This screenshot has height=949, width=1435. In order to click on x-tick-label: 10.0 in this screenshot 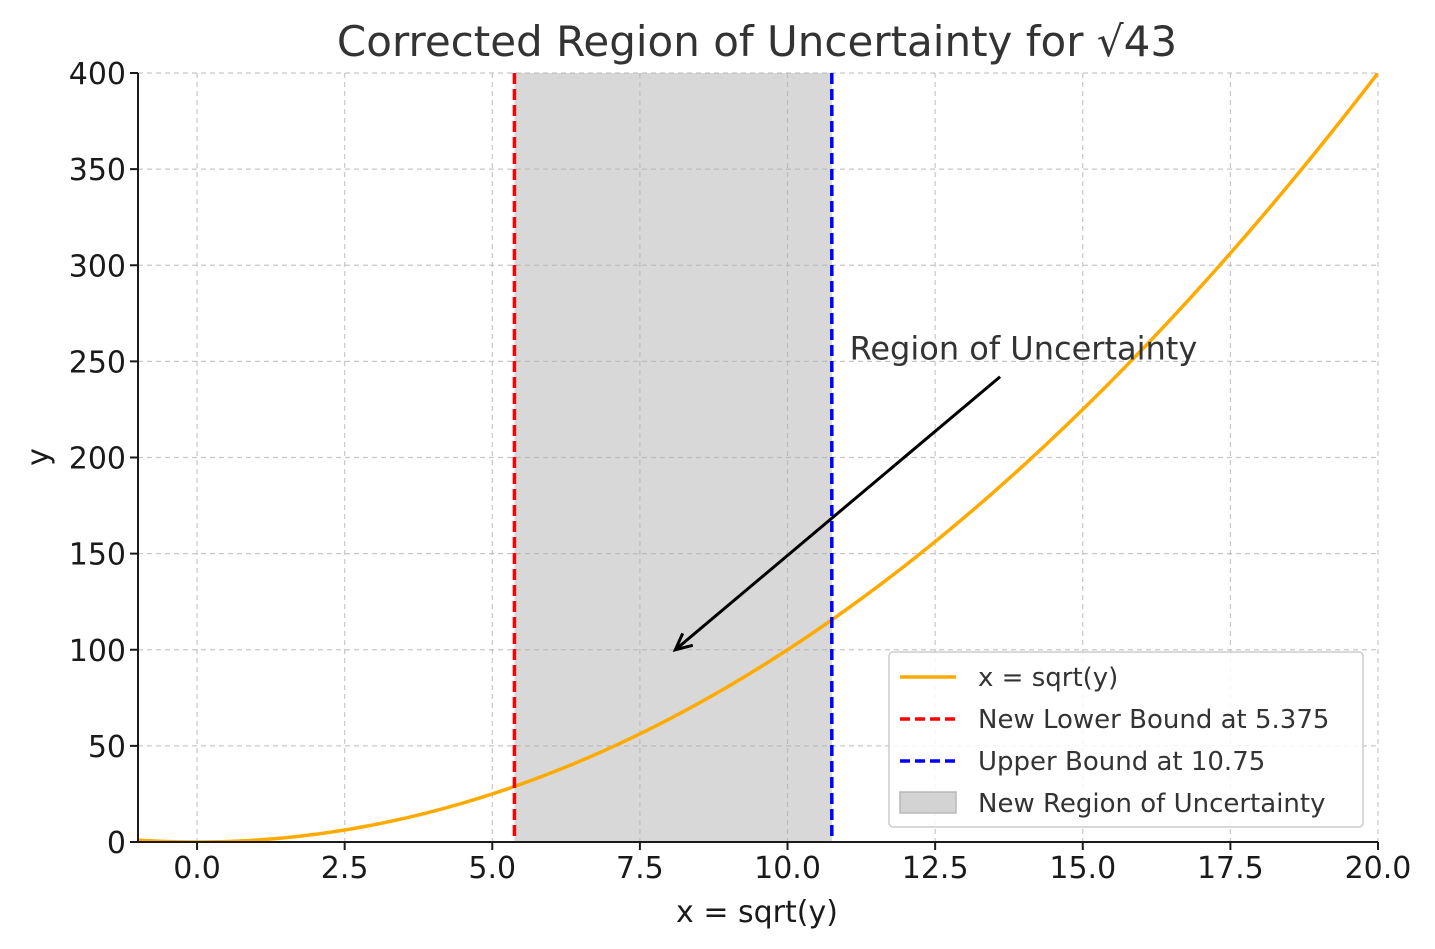, I will do `click(787, 868)`.